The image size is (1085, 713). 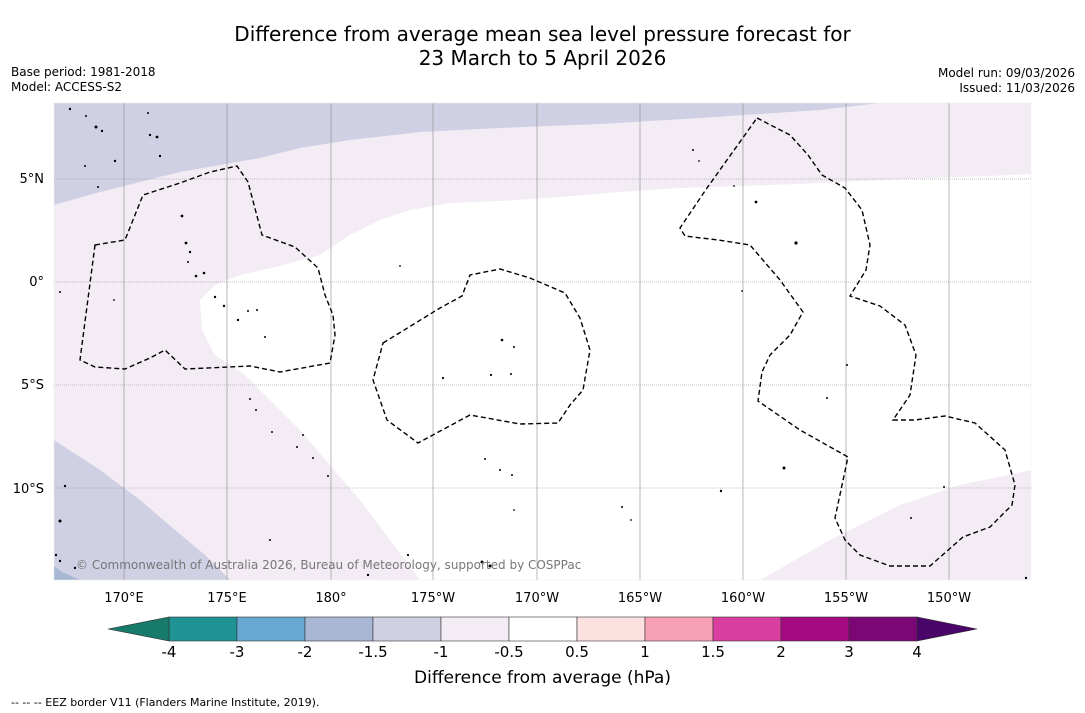 I want to click on colorbar-tick-label: -1.5, so click(x=373, y=652).